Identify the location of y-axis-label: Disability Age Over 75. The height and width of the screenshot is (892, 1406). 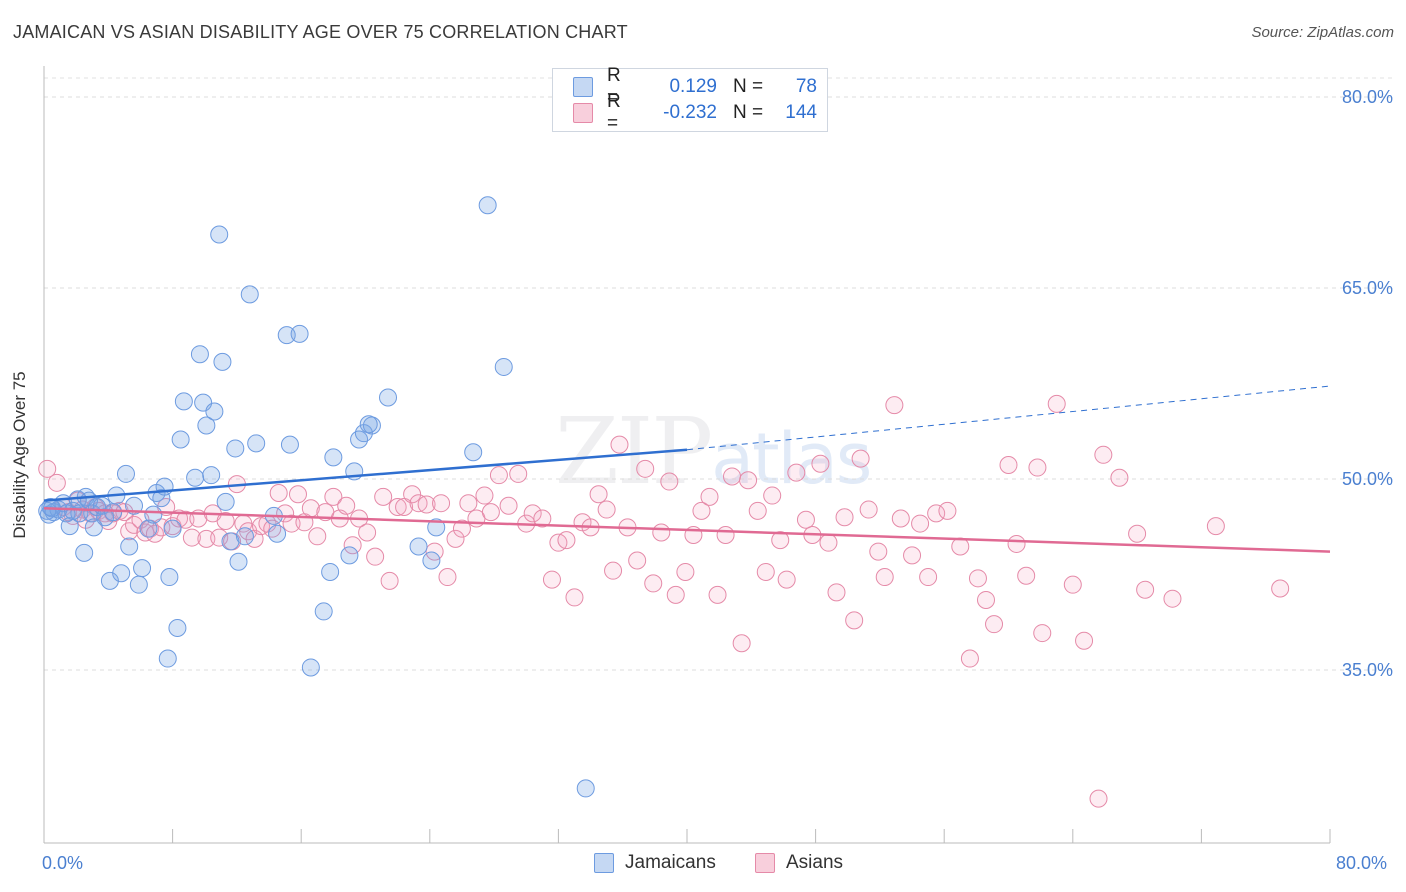
(19, 455).